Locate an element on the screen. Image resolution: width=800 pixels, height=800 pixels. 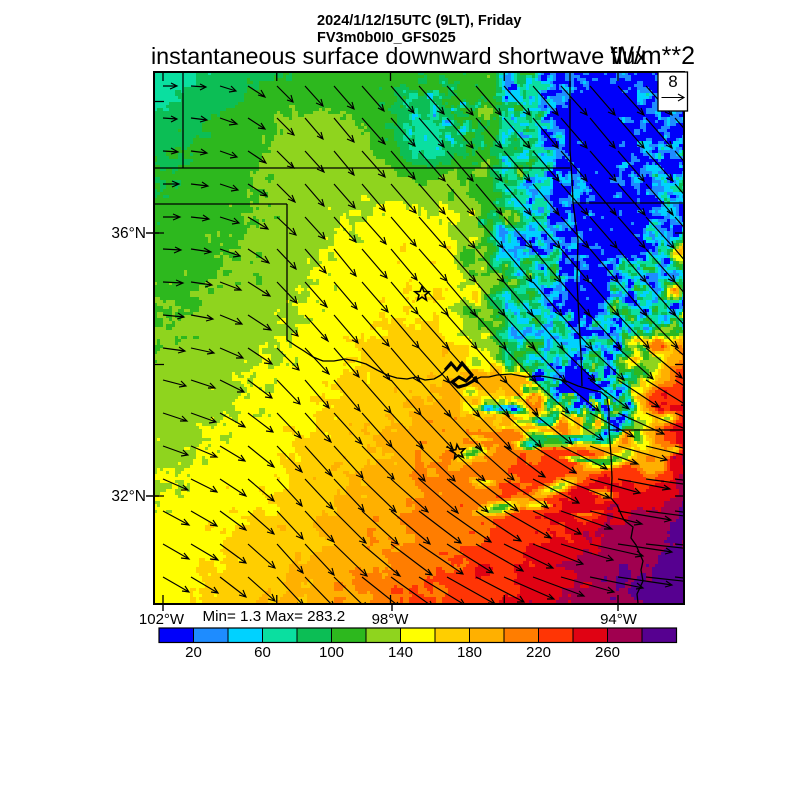
svg-text: 260 is located at coordinates (607, 652).